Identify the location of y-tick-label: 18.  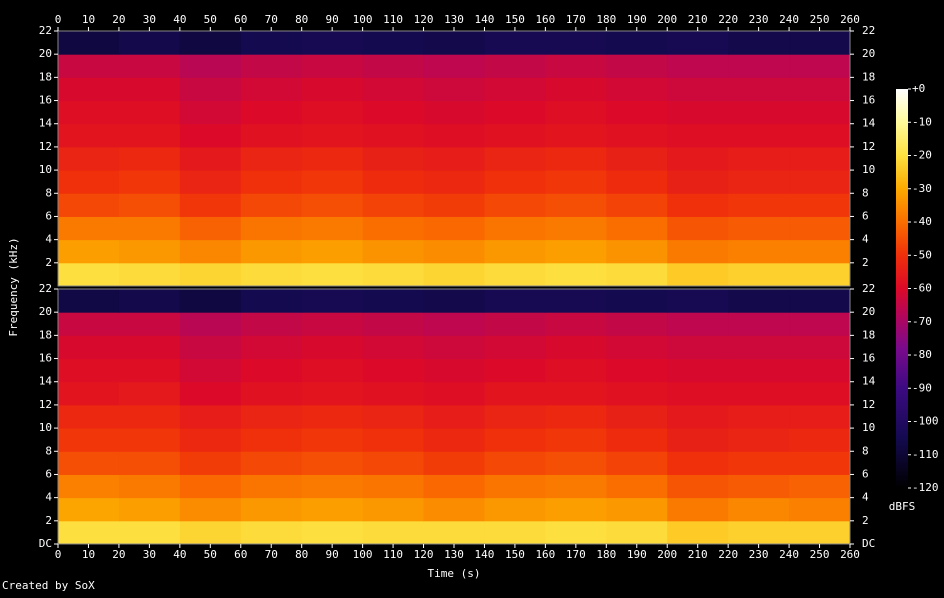
(45, 76).